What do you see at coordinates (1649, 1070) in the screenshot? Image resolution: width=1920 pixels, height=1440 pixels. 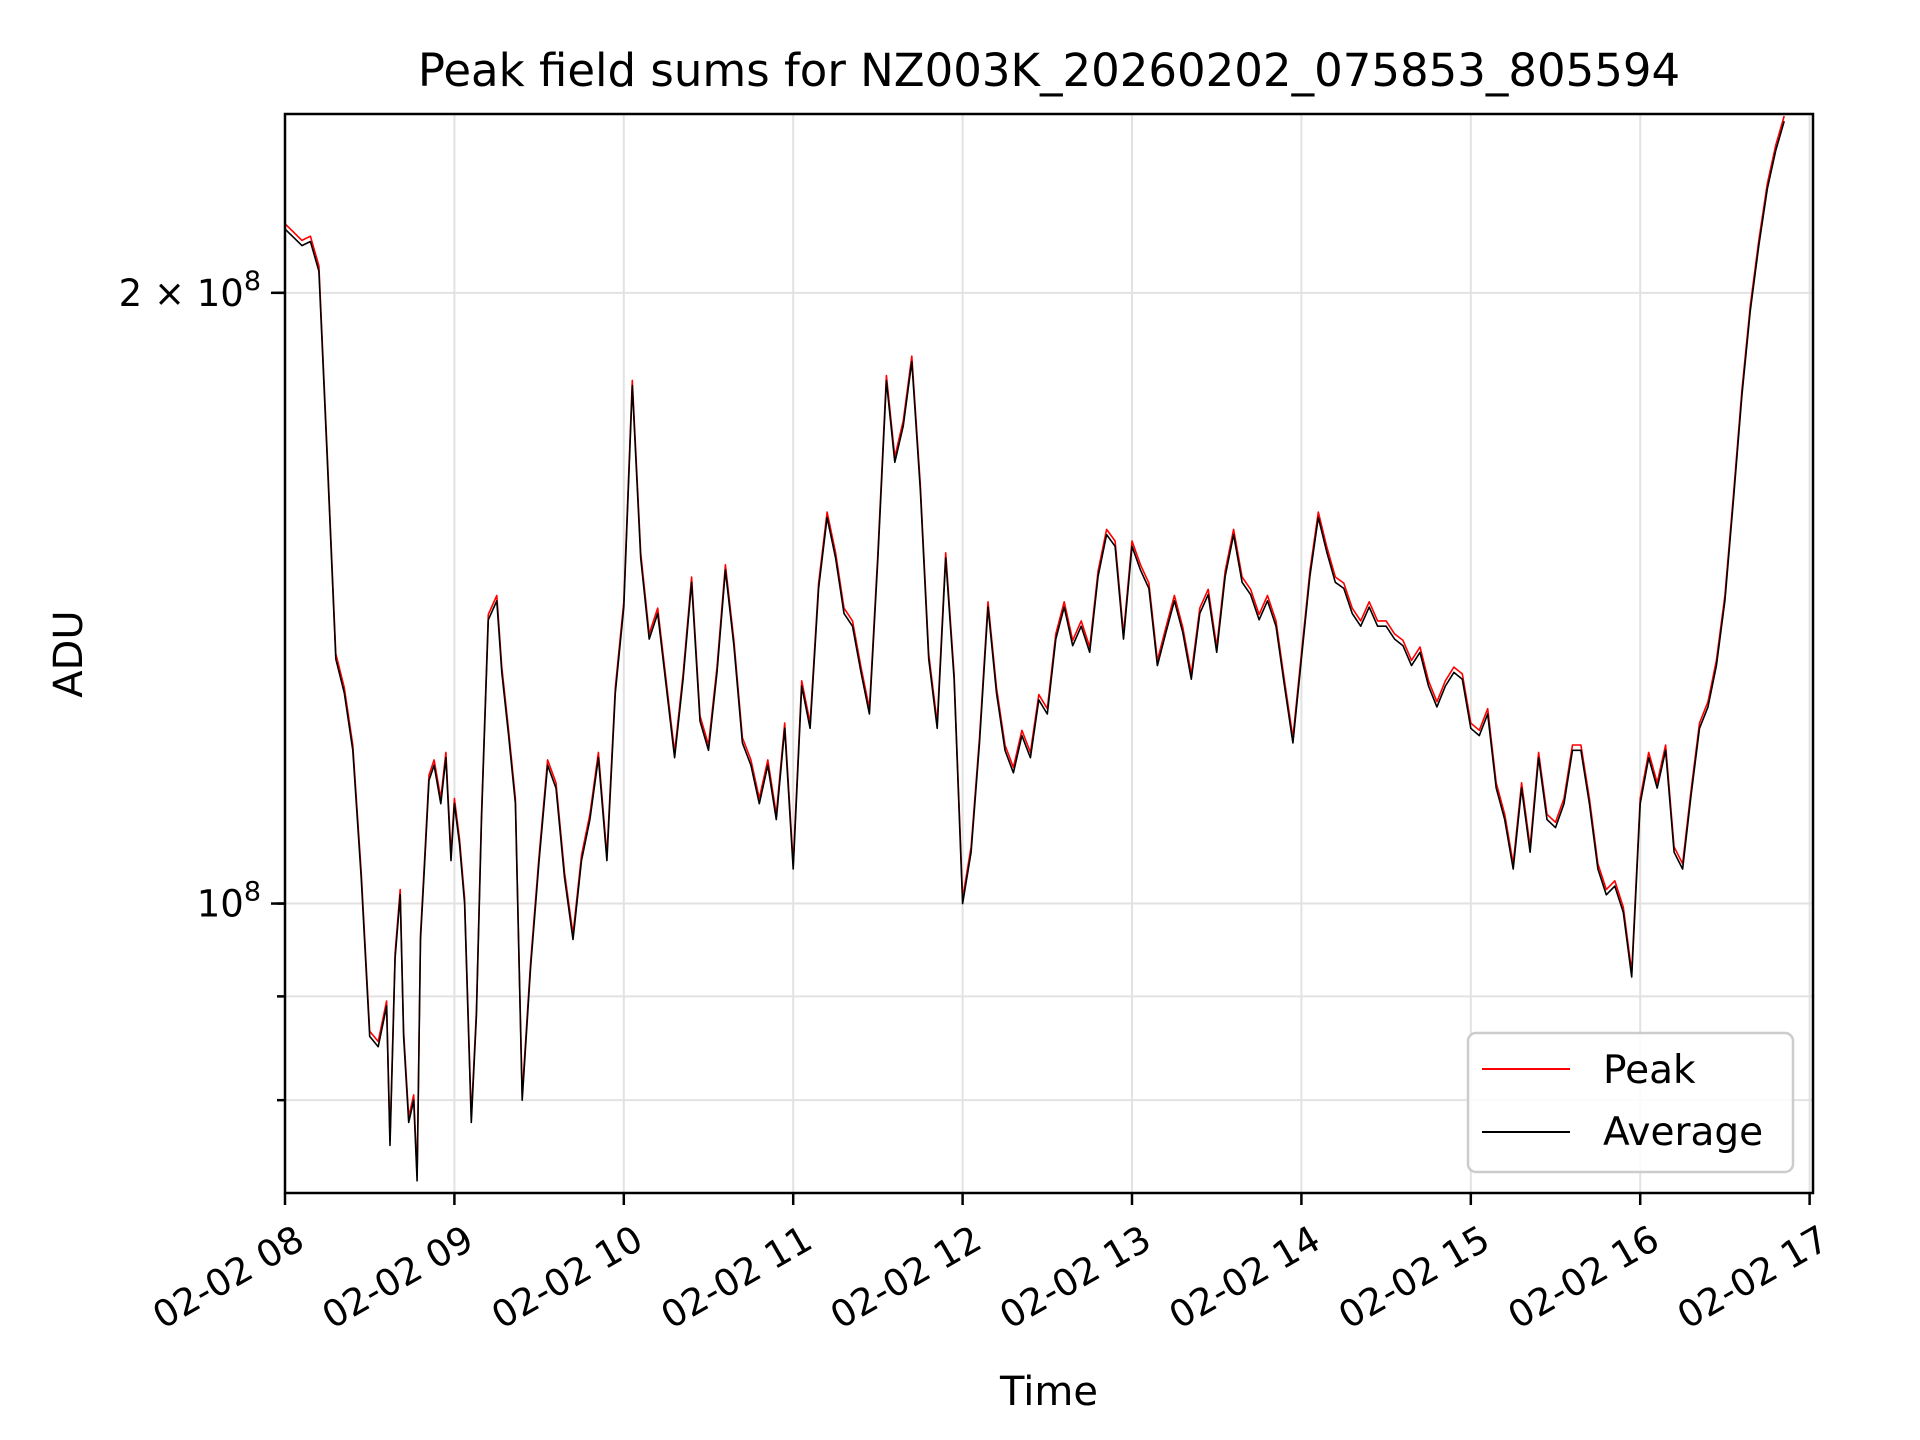 I see `legend-peak-label: Peak` at bounding box center [1649, 1070].